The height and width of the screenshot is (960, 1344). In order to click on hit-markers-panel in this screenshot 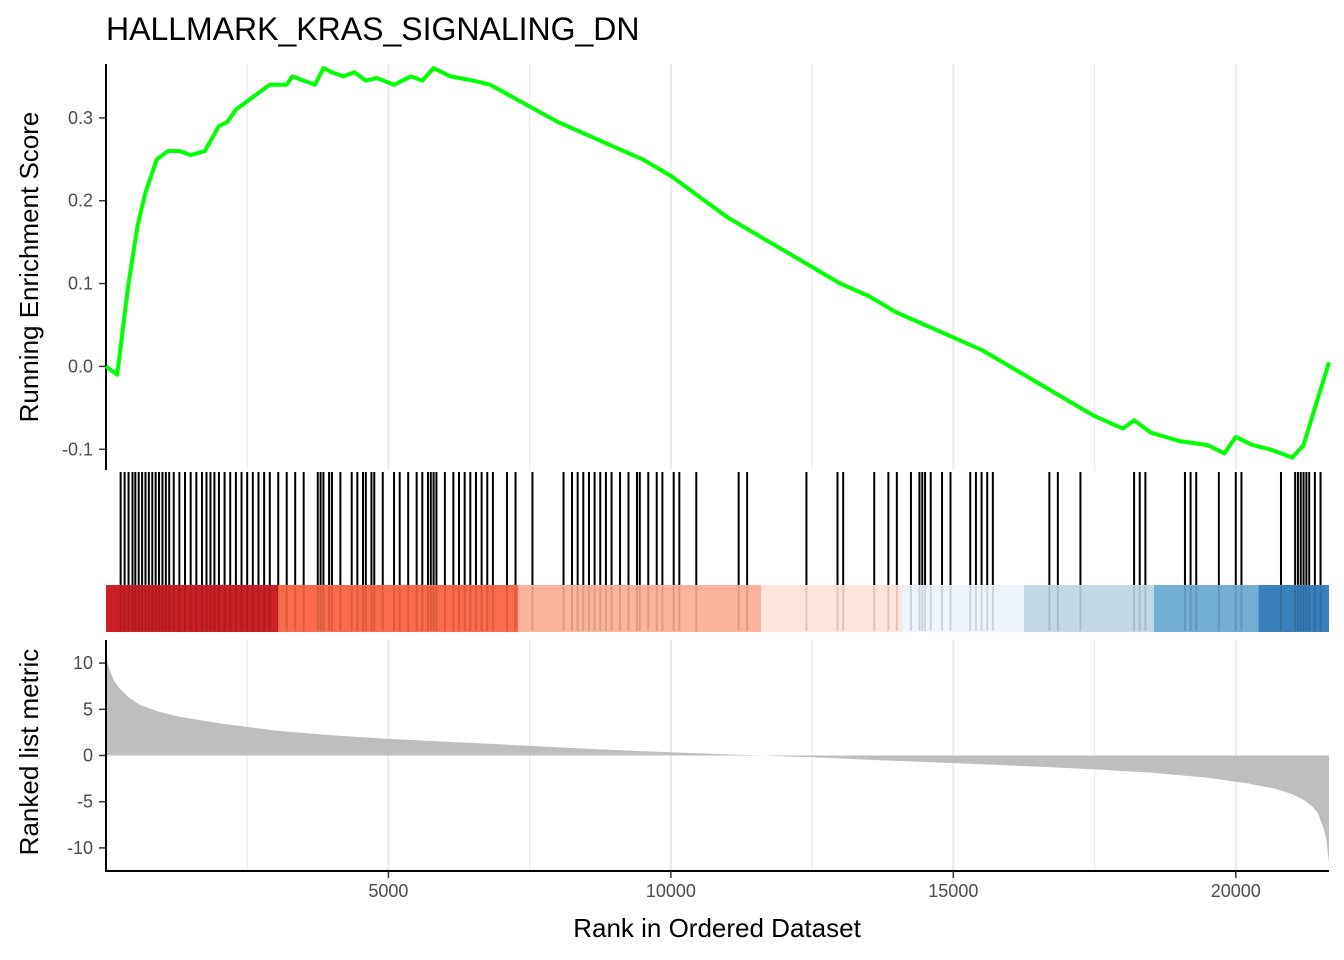, I will do `click(720, 529)`.